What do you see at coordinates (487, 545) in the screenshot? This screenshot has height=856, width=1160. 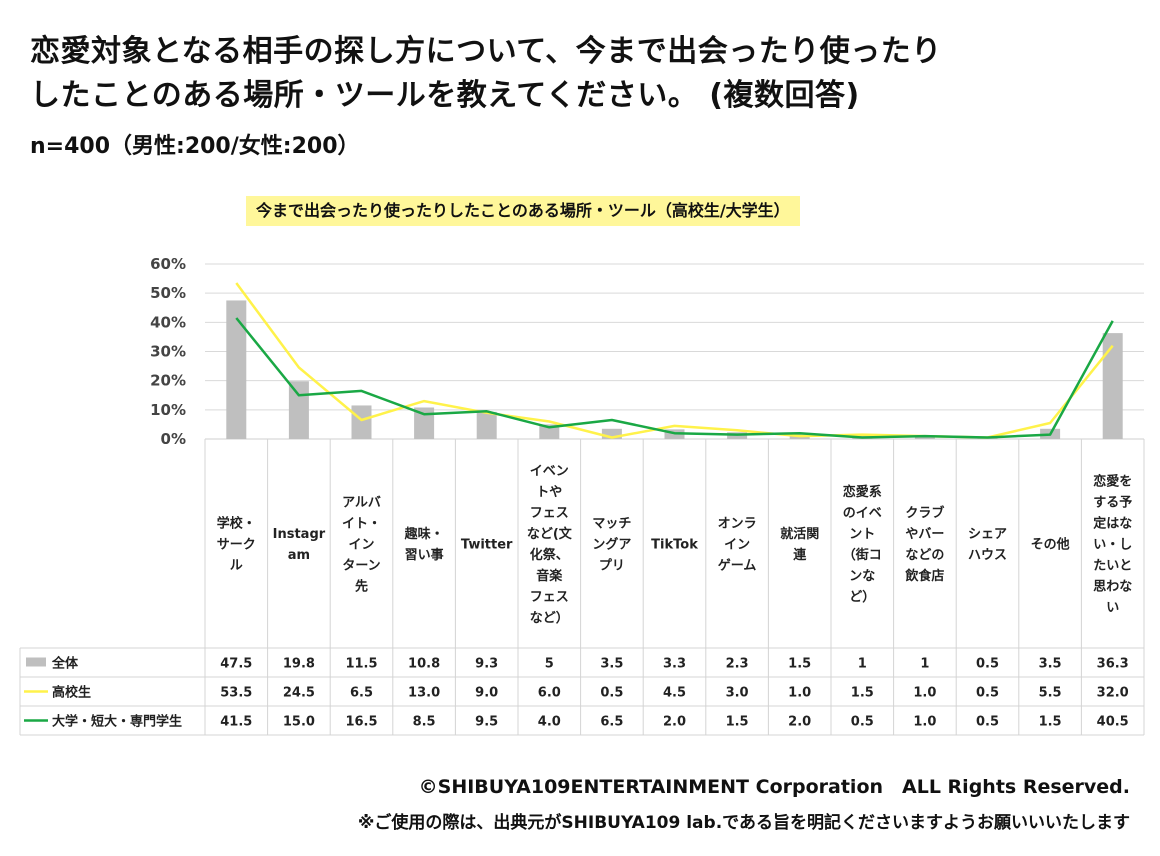 I see `category-label: Twitter` at bounding box center [487, 545].